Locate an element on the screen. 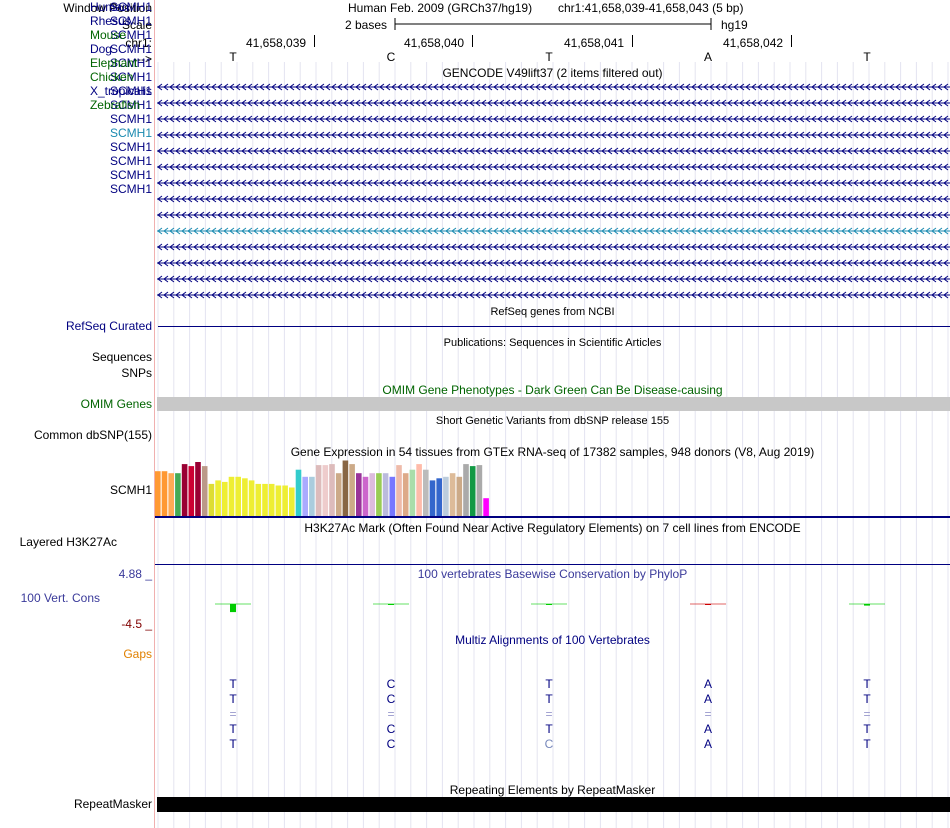  gtex-expression-chart is located at coordinates (345, 488).